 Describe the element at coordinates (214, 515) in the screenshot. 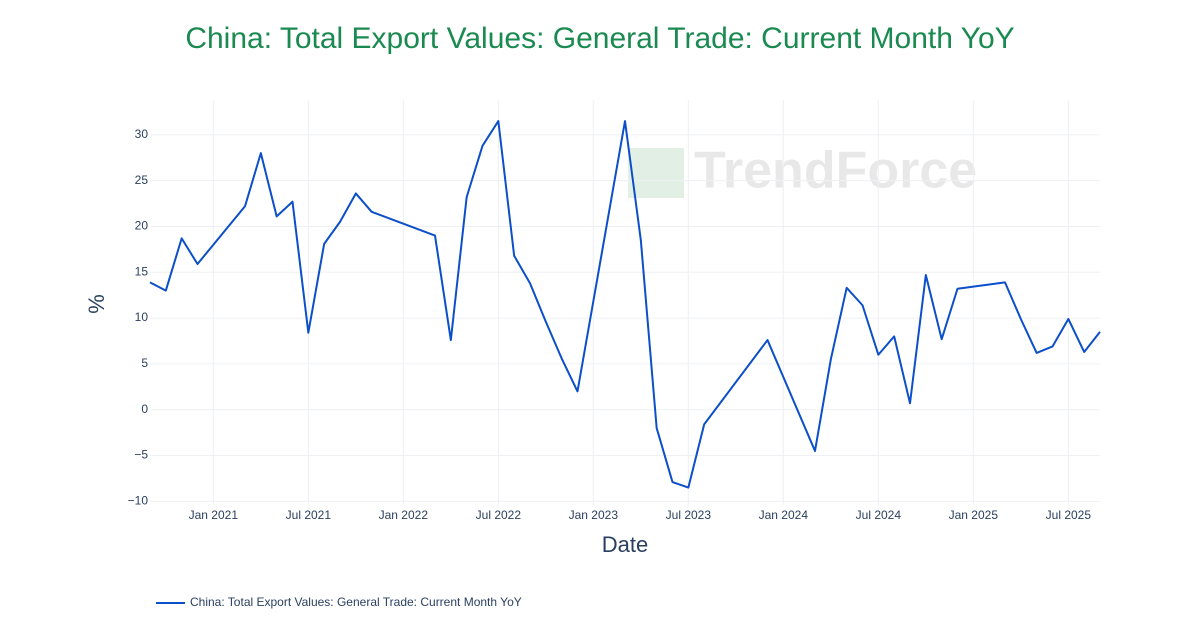

I see `x-tick-label: Jan 2021` at that location.